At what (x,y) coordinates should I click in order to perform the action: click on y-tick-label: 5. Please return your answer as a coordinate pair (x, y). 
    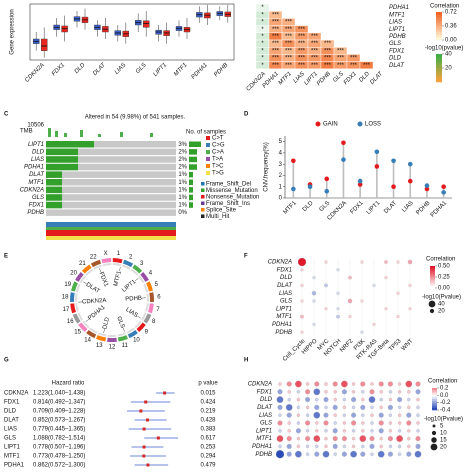
    Looking at the image, I should click on (281, 142).